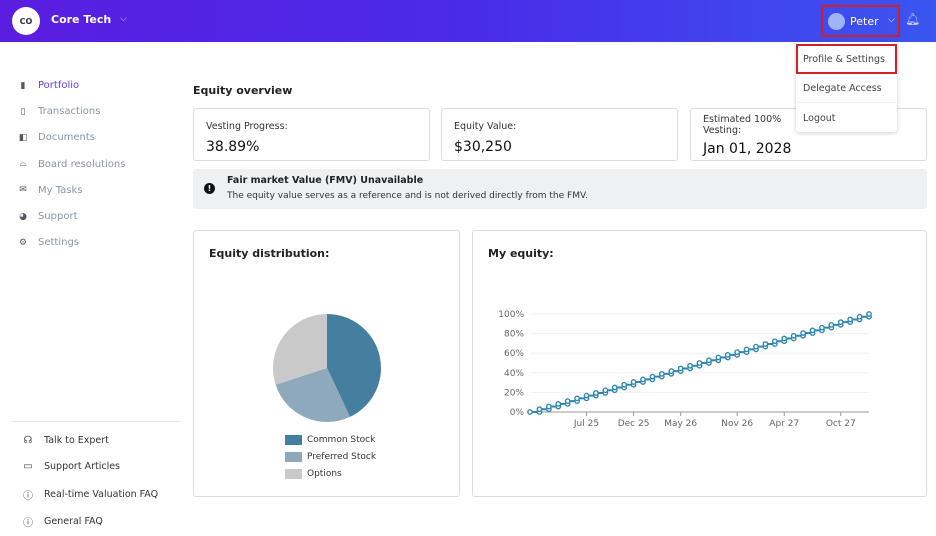 The image size is (936, 536). I want to click on sidebar-item-portfolio: ▮ Portfolio, so click(49, 85).